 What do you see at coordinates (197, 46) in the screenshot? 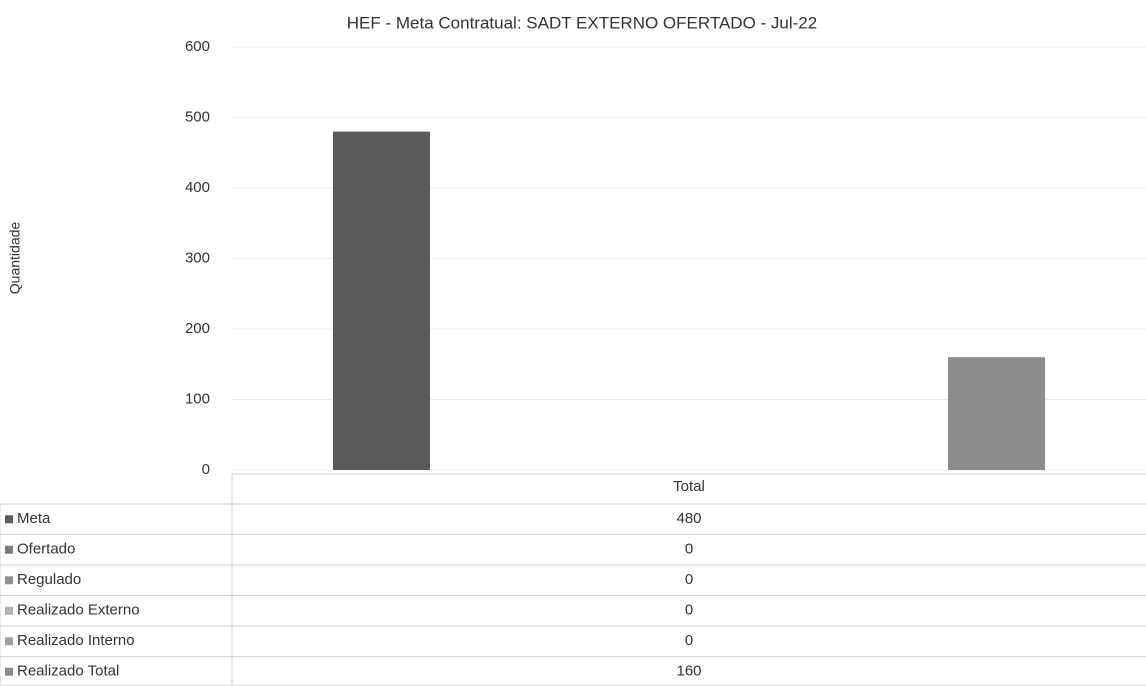
I see `y-tick-label: 600` at bounding box center [197, 46].